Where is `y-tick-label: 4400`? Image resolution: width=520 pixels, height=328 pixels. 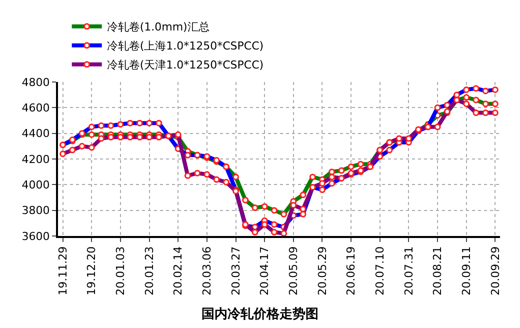
y-tick-label: 4400 is located at coordinates (36, 133).